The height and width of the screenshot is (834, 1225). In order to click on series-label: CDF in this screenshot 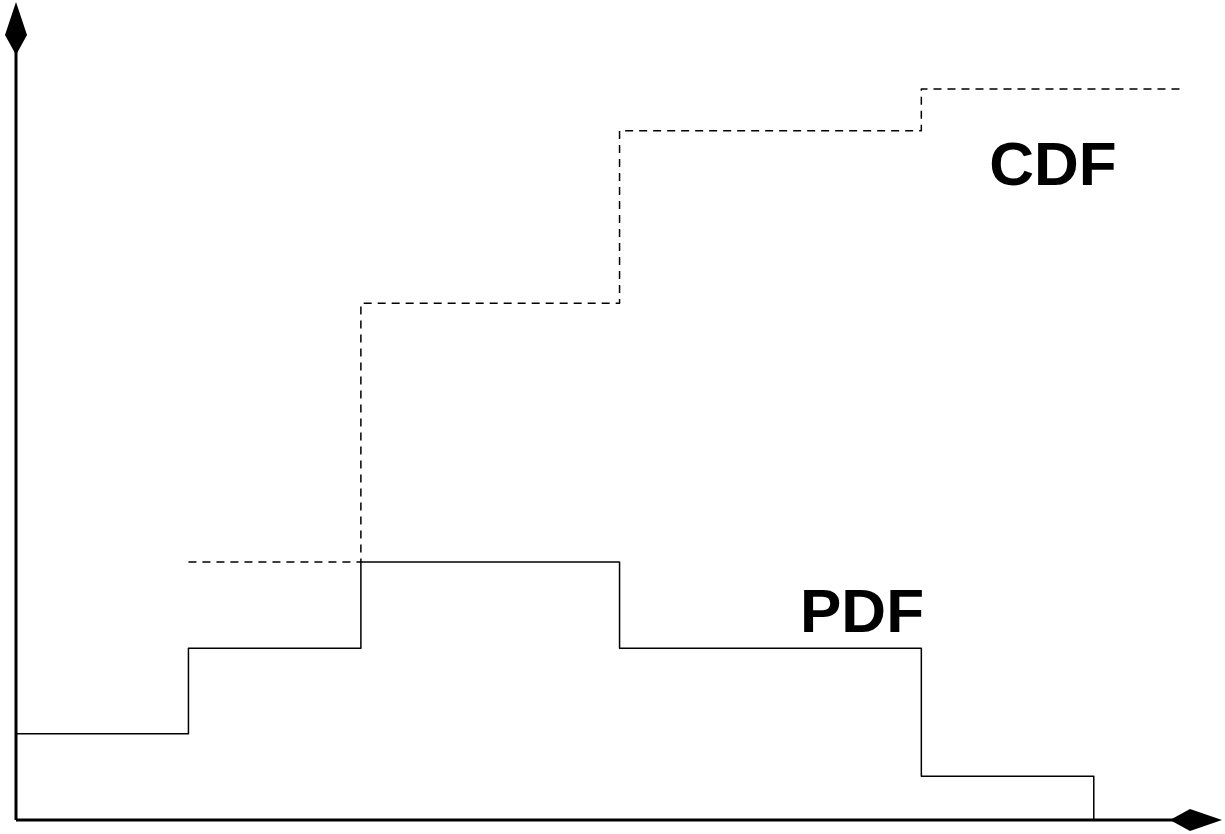, I will do `click(1053, 163)`.